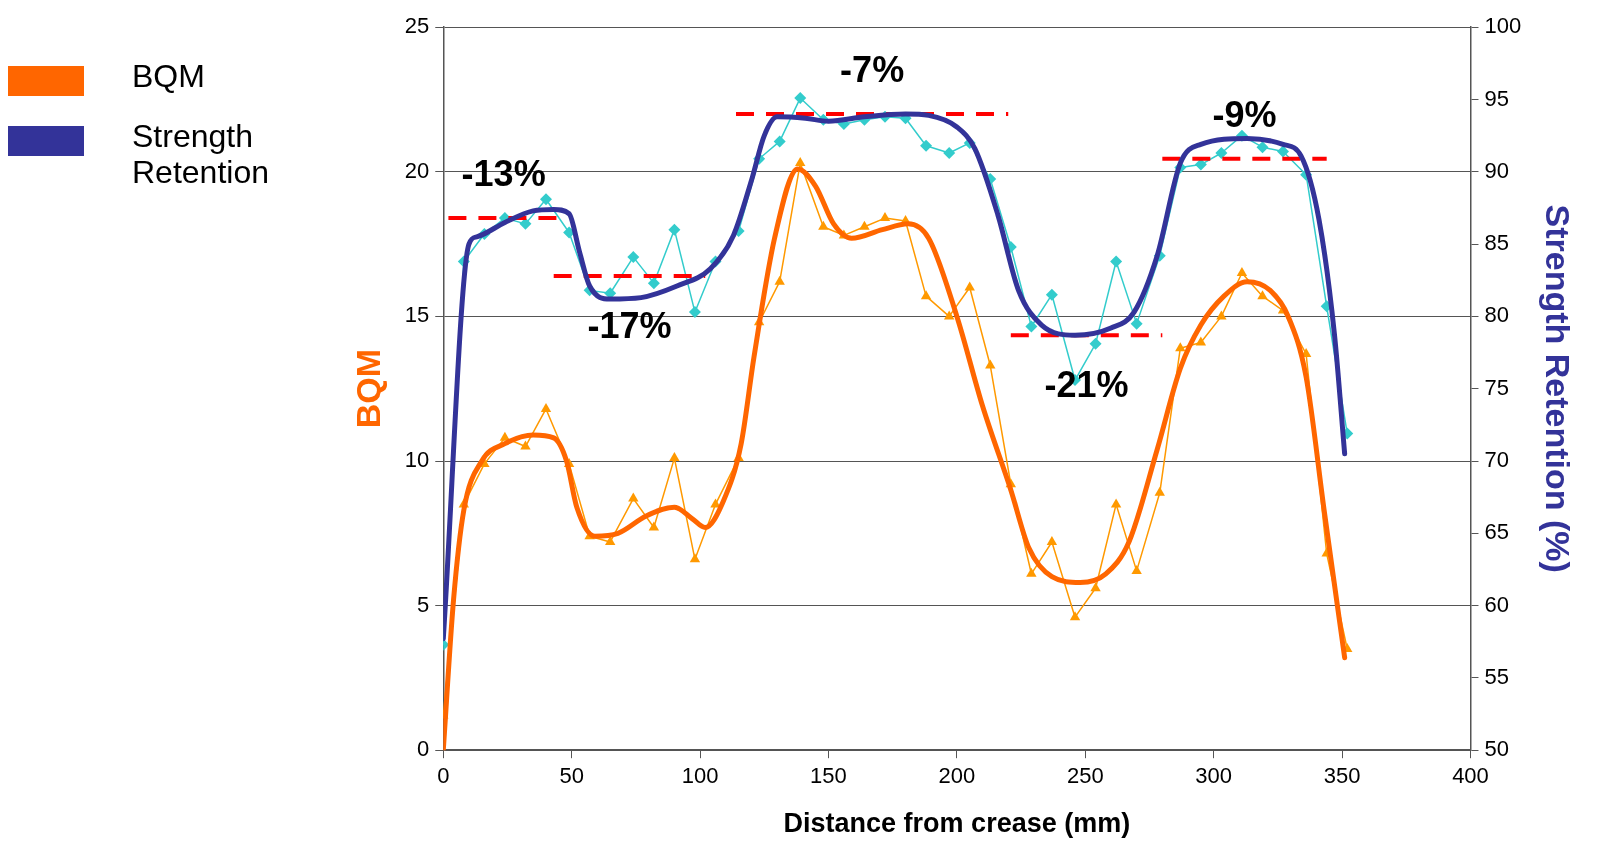 This screenshot has height=862, width=1608. What do you see at coordinates (872, 69) in the screenshot?
I see `annotation: -7%` at bounding box center [872, 69].